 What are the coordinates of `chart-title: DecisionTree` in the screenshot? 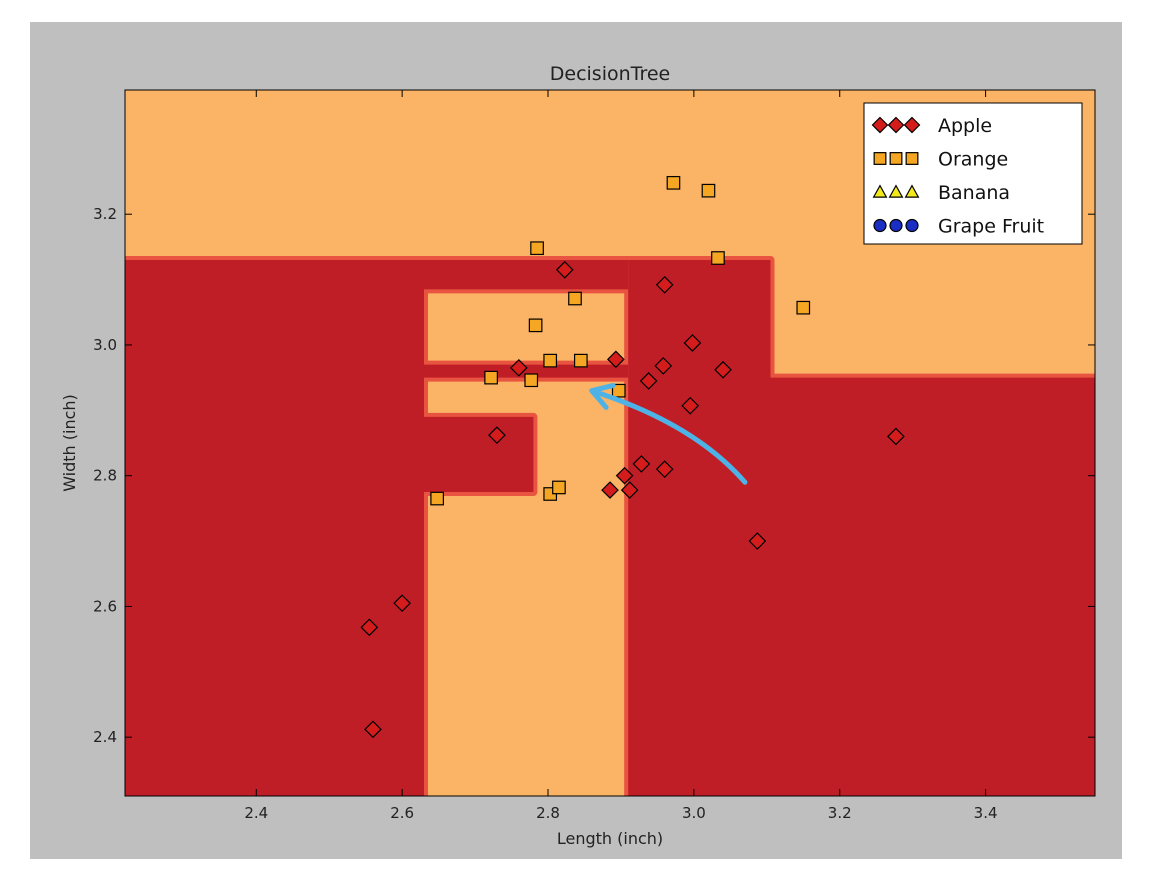 It's located at (610, 74).